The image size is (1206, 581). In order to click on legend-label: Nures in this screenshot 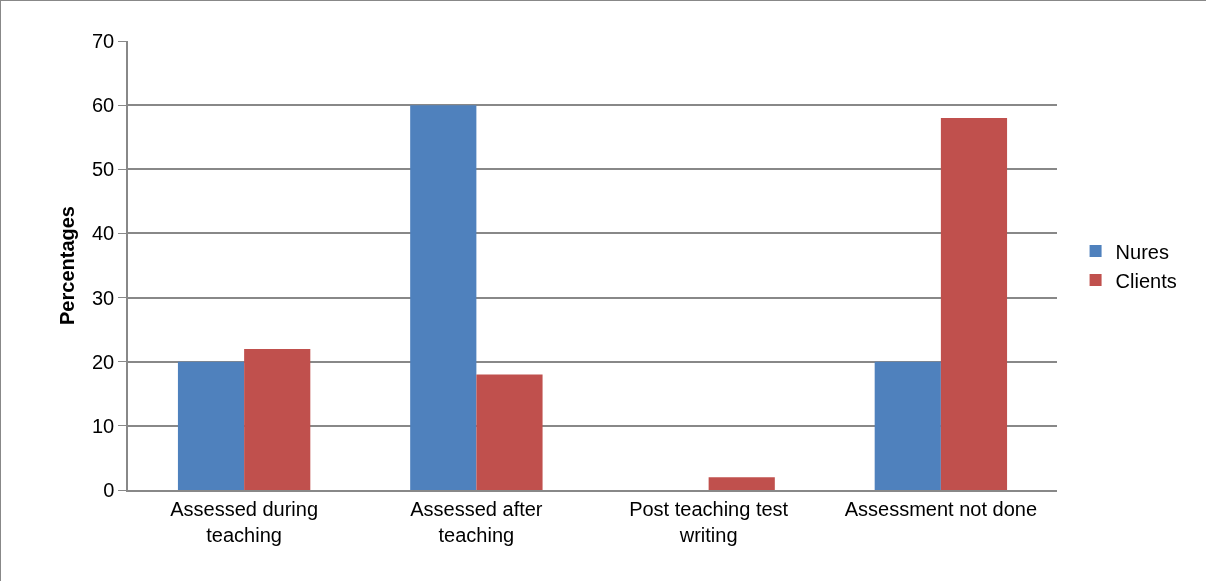, I will do `click(1142, 251)`.